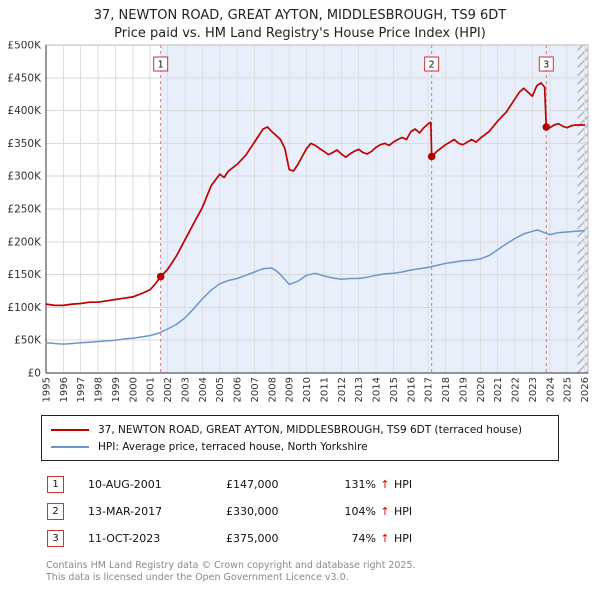  I want to click on x-tick-label: 2017, so click(429, 389).